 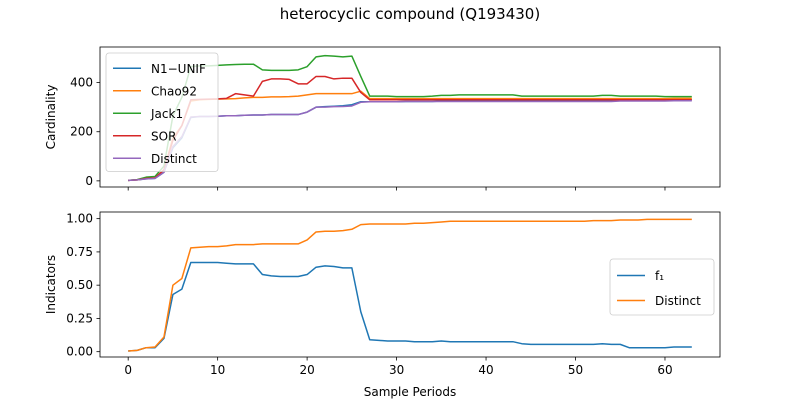 I want to click on x-tick-label: 10, so click(x=217, y=370).